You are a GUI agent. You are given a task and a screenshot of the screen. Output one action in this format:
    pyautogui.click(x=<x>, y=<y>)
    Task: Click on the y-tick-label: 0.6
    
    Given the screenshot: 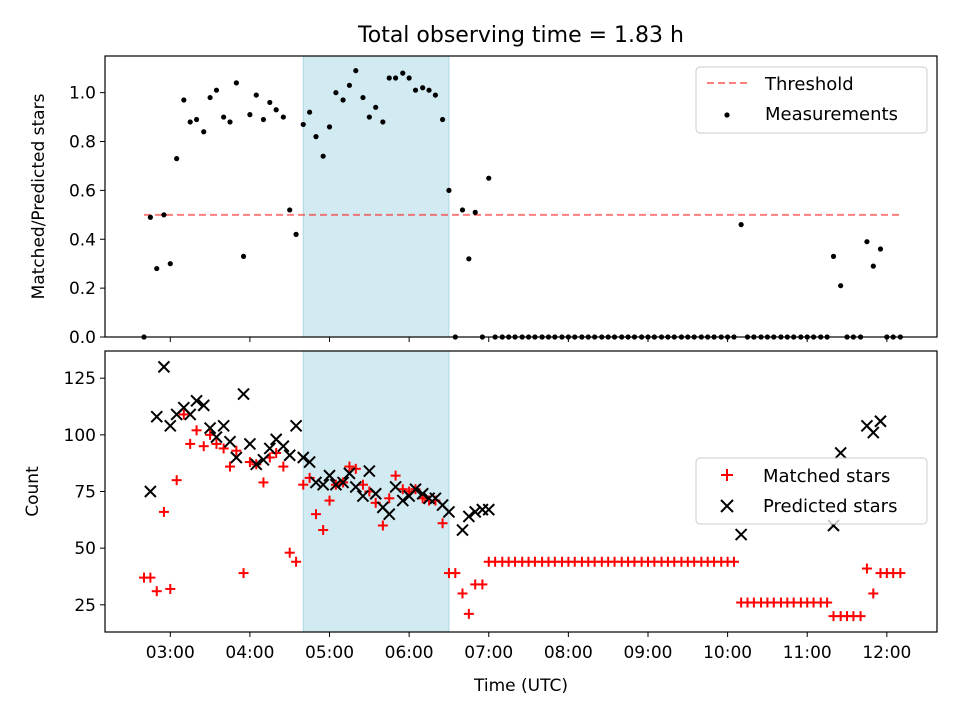 What is the action you would take?
    pyautogui.click(x=82, y=191)
    